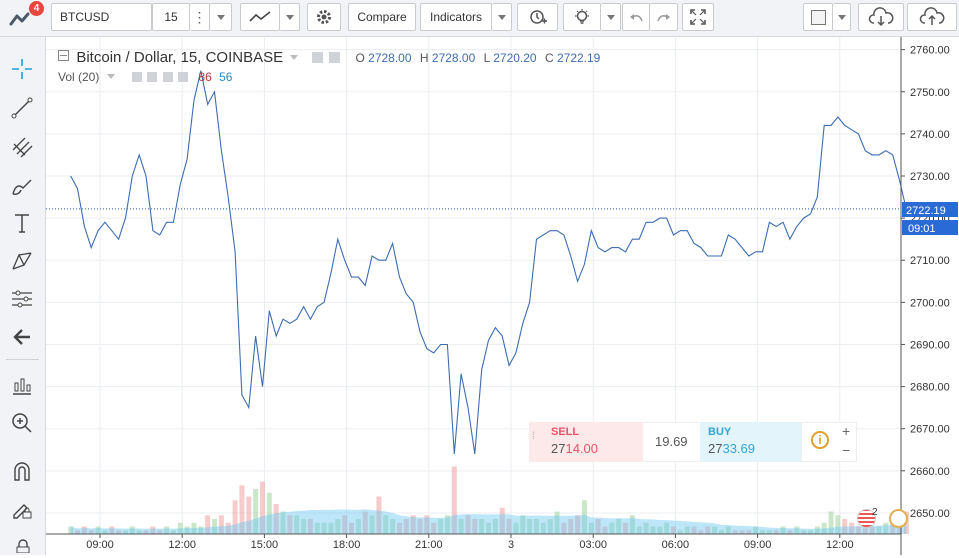  Describe the element at coordinates (226, 77) in the screenshot. I see `volume-value-up: 56` at that location.